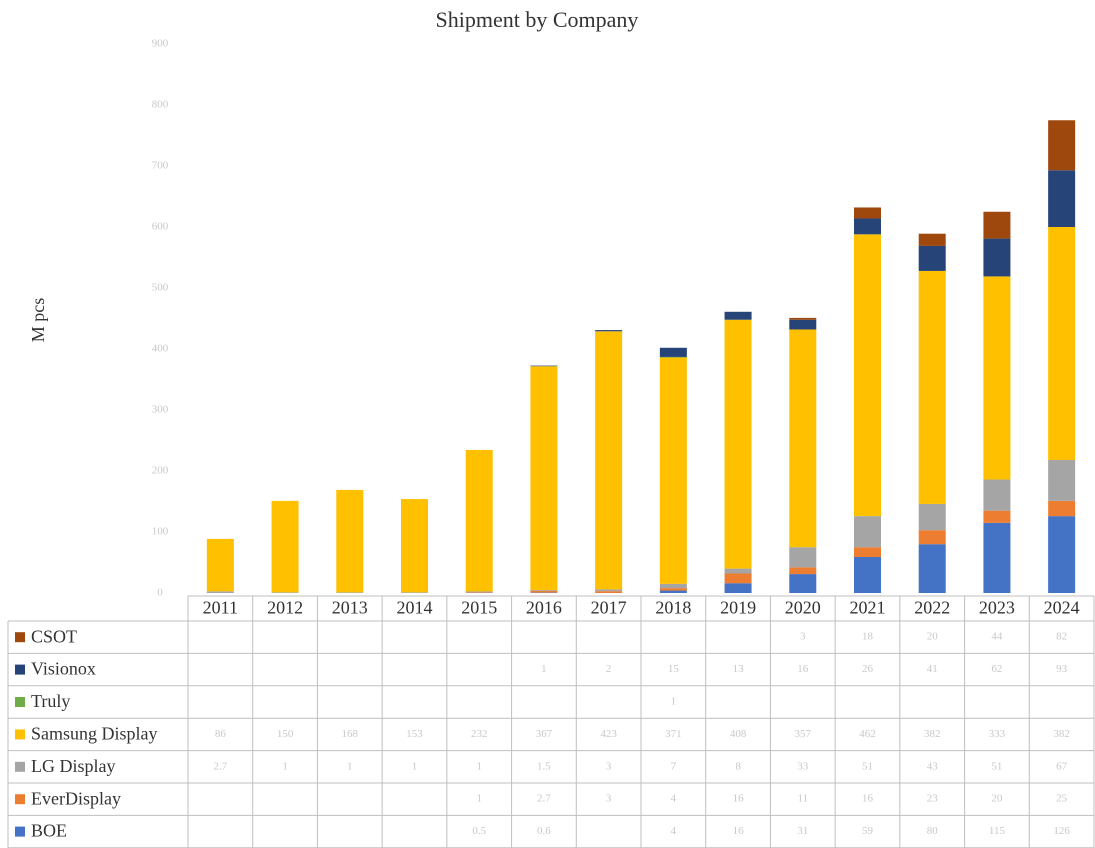  I want to click on table-cell: 82, so click(1061, 637).